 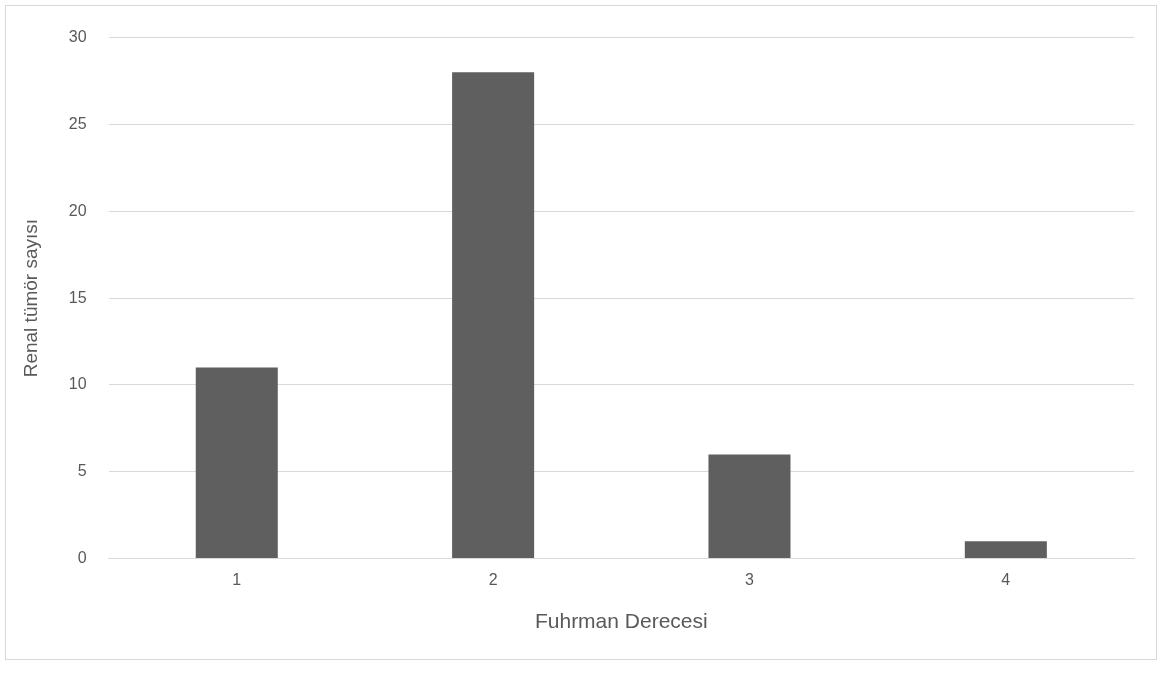 What do you see at coordinates (493, 579) in the screenshot?
I see `x-tick-label: 2` at bounding box center [493, 579].